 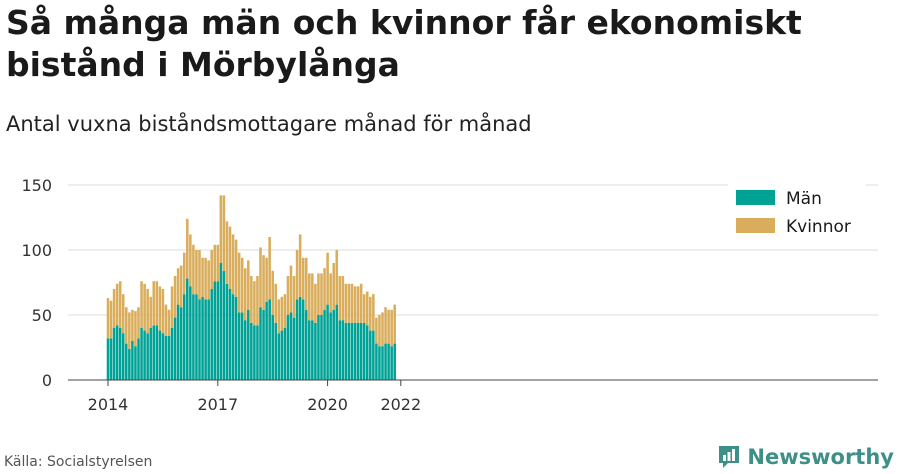 I want to click on x-tick-label: 2014, so click(x=108, y=404).